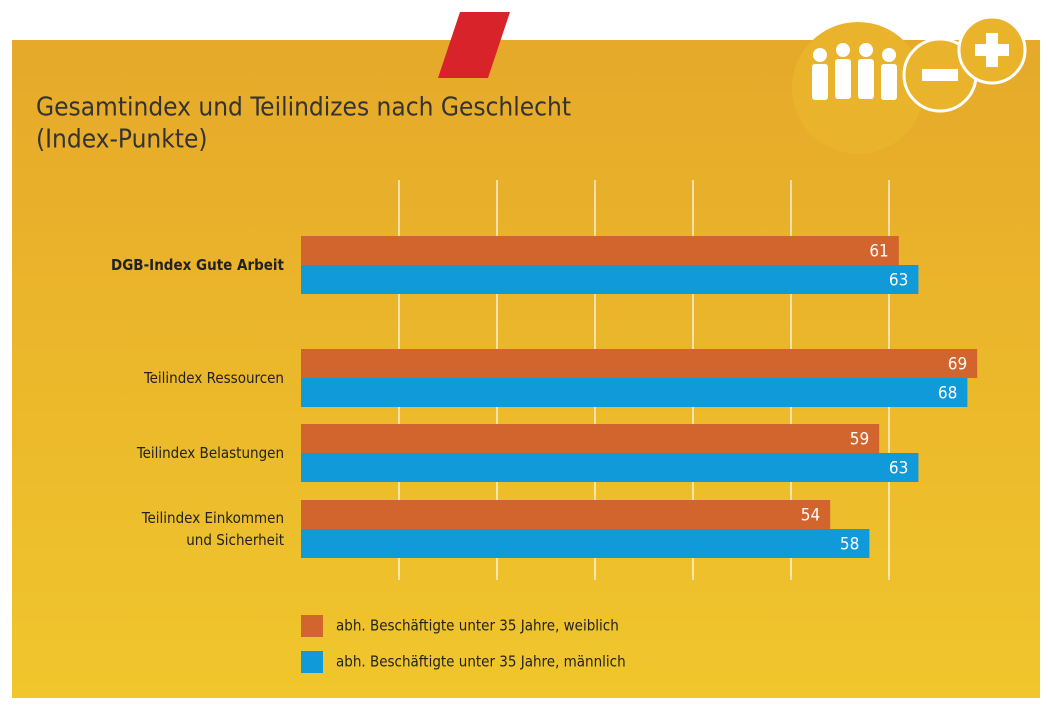  I want to click on people-icon, so click(854, 71).